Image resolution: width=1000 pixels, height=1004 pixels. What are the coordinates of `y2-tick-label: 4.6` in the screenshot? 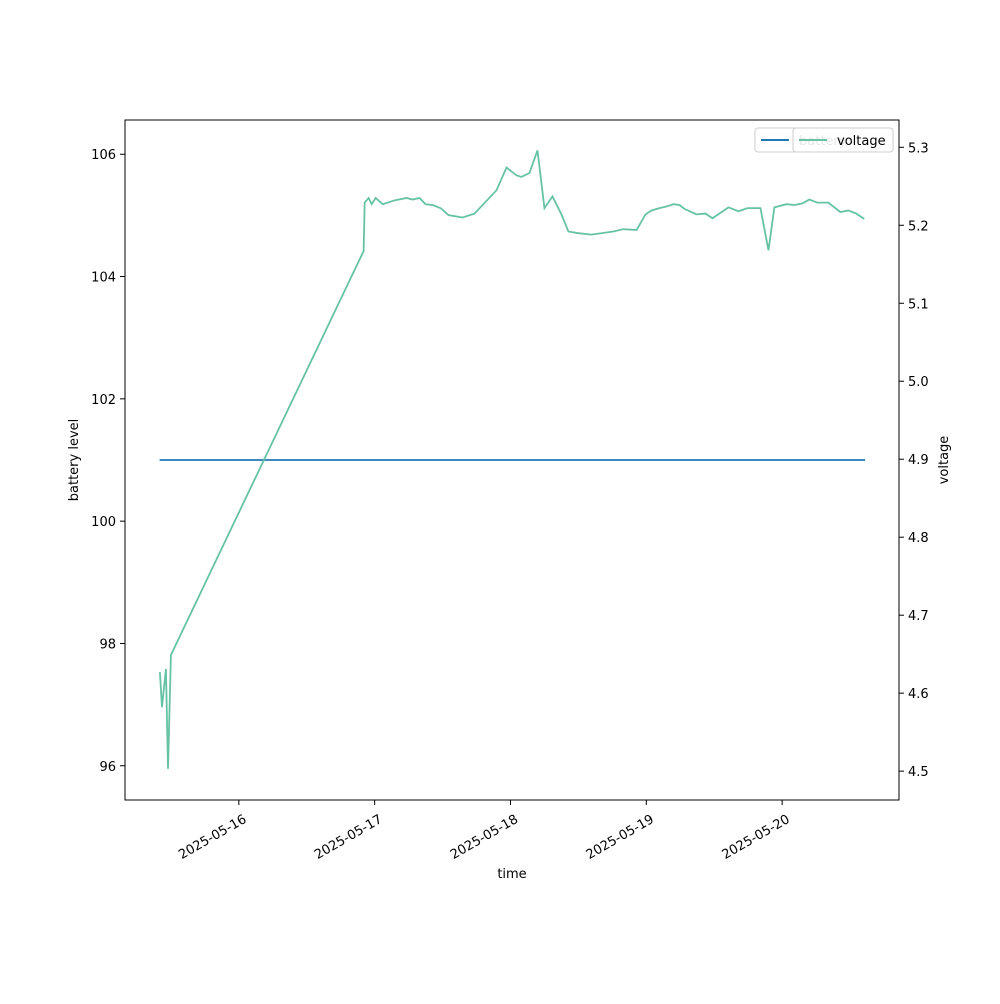 It's located at (918, 694).